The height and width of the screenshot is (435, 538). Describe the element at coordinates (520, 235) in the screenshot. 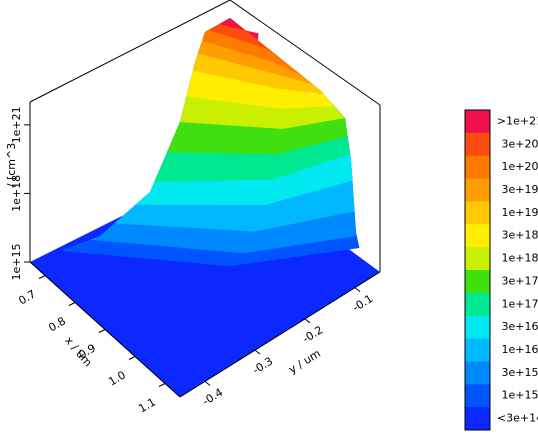

I see `colorbar-label: 3e+18` at that location.